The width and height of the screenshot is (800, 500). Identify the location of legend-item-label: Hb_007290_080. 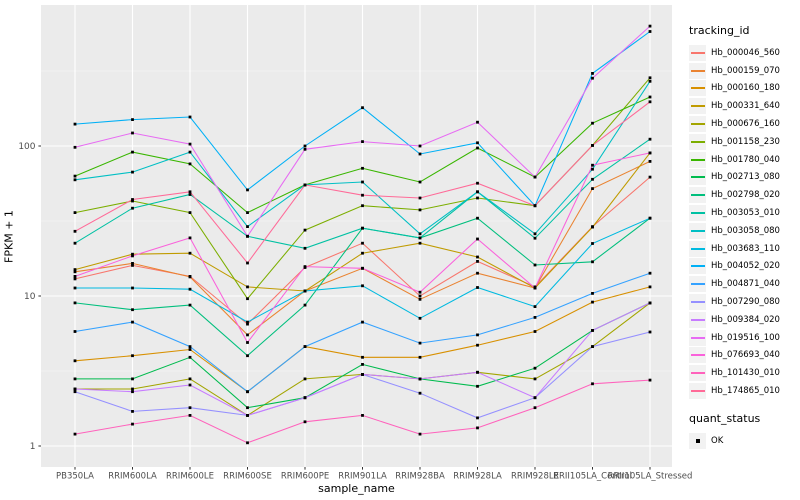
(745, 302).